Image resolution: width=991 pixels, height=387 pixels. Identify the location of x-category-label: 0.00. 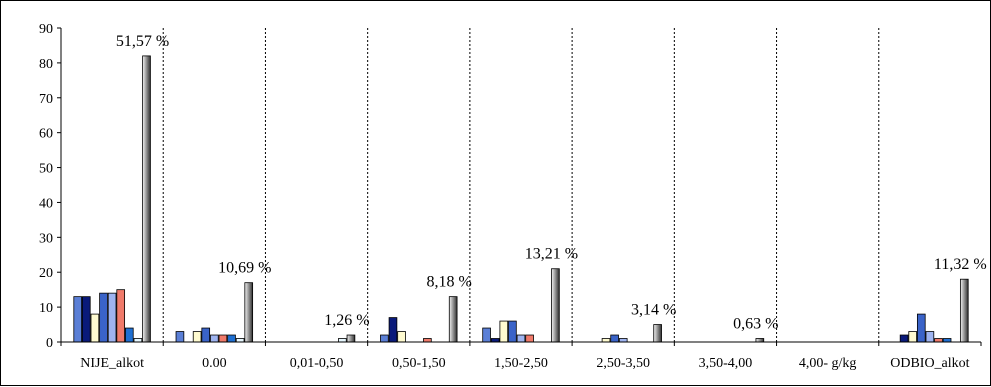
(214, 363).